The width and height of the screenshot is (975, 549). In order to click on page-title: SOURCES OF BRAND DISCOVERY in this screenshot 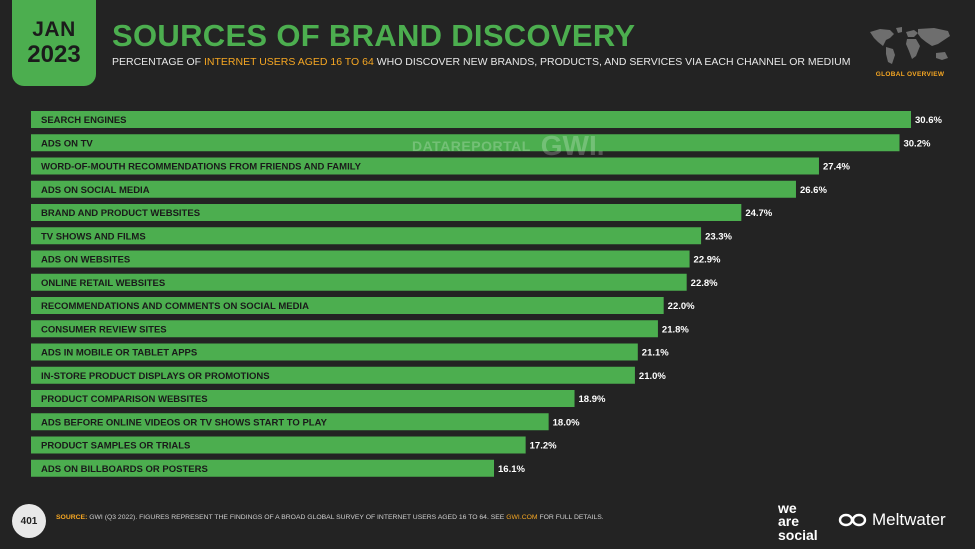, I will do `click(374, 35)`.